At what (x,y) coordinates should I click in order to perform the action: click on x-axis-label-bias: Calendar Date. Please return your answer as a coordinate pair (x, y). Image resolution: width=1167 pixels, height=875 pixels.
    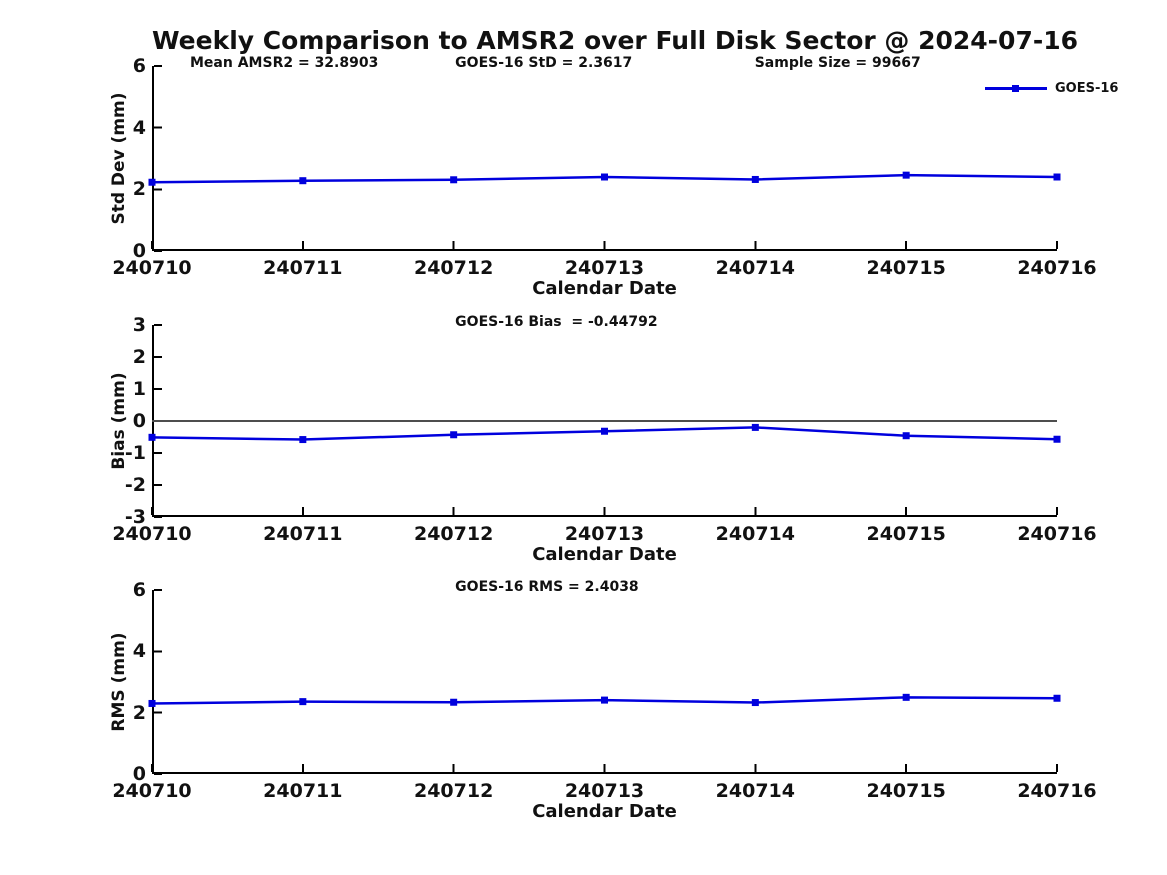
    Looking at the image, I should click on (604, 554).